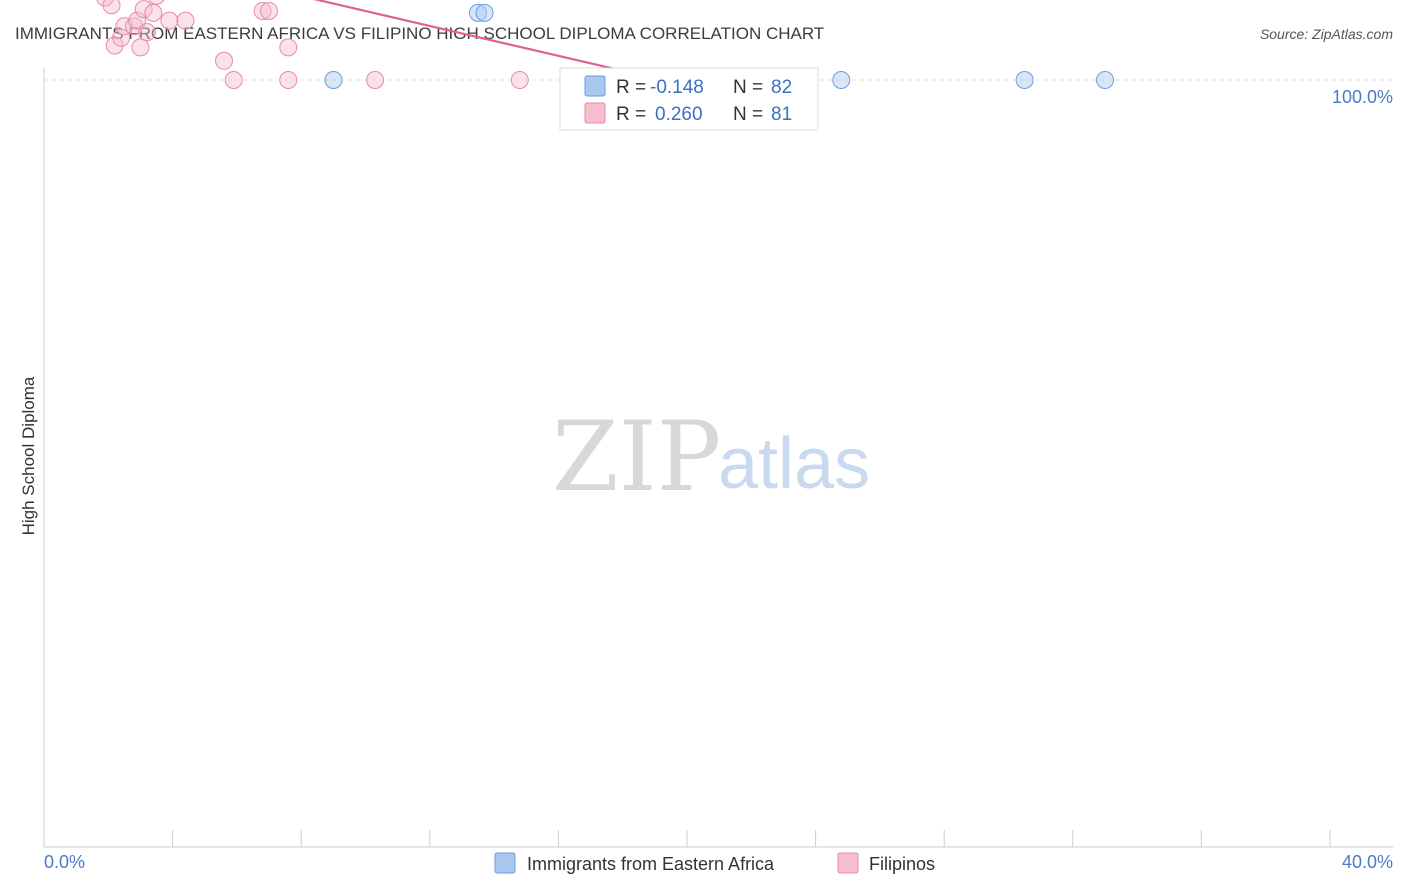  Describe the element at coordinates (902, 864) in the screenshot. I see `legend-label-filipinos: Filipinos` at that location.